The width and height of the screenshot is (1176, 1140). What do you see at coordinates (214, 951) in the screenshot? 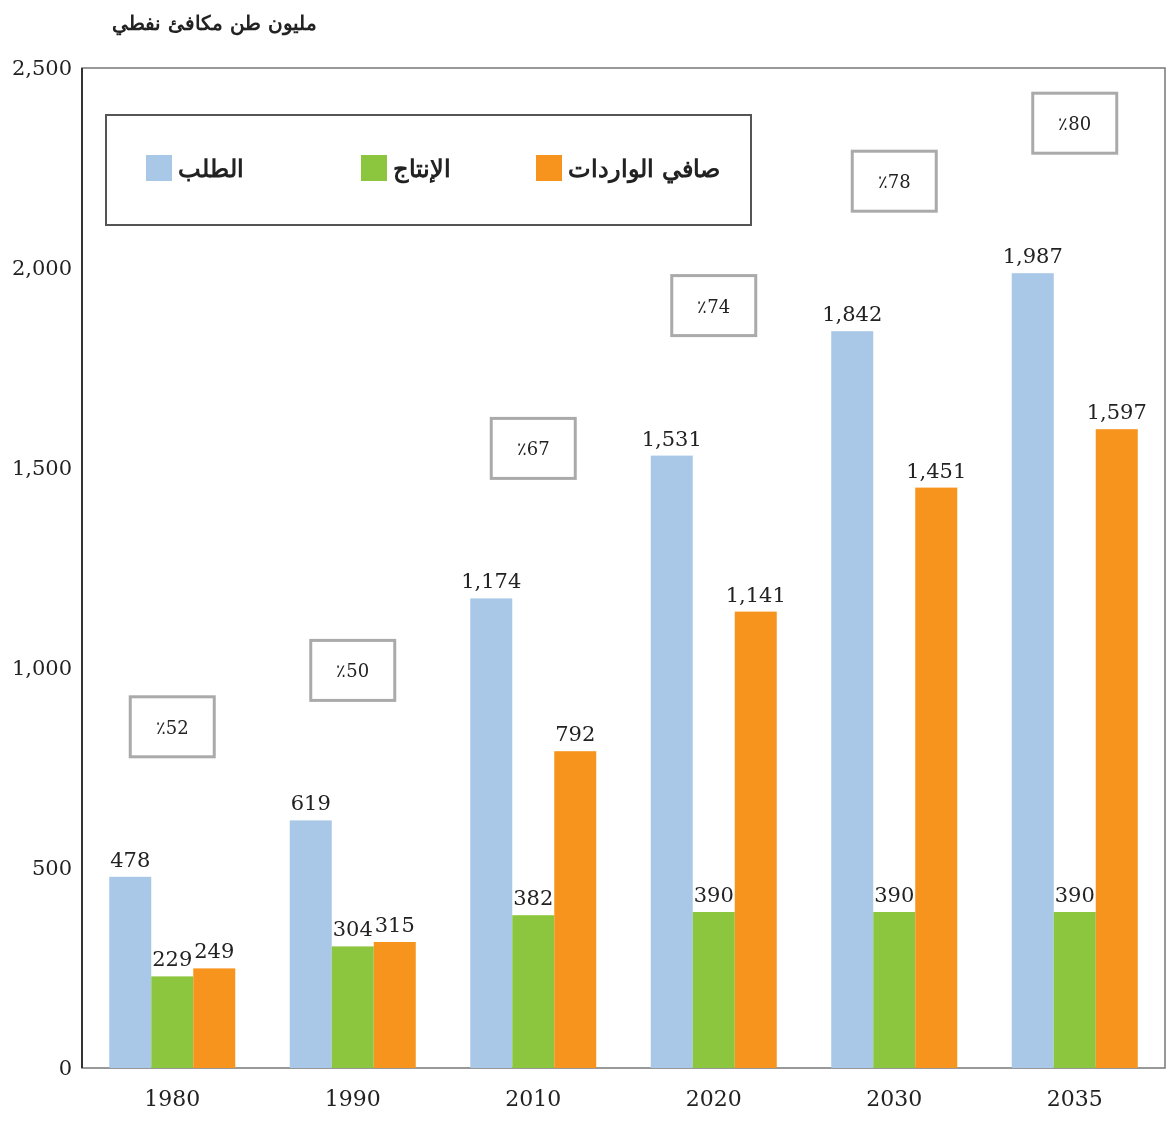
I see `data-label: 249` at bounding box center [214, 951].